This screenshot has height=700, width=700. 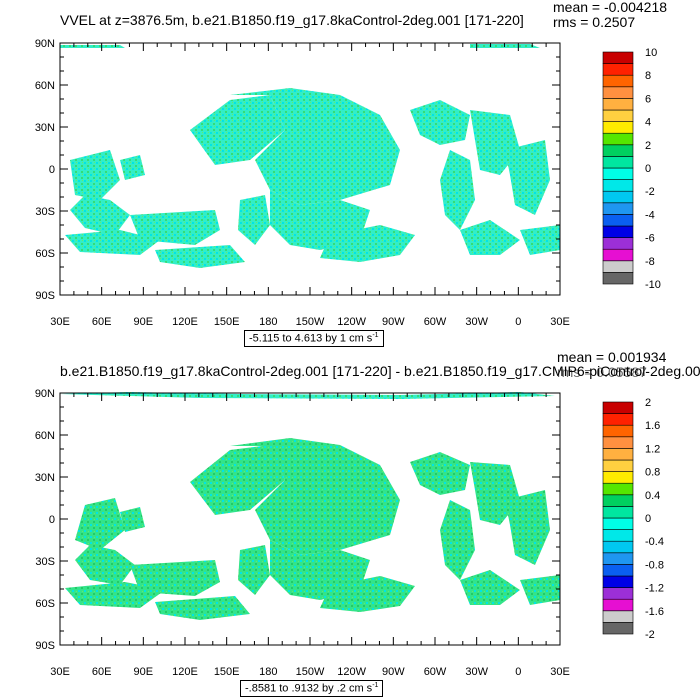 I want to click on lon-label: 150W, so click(x=310, y=322).